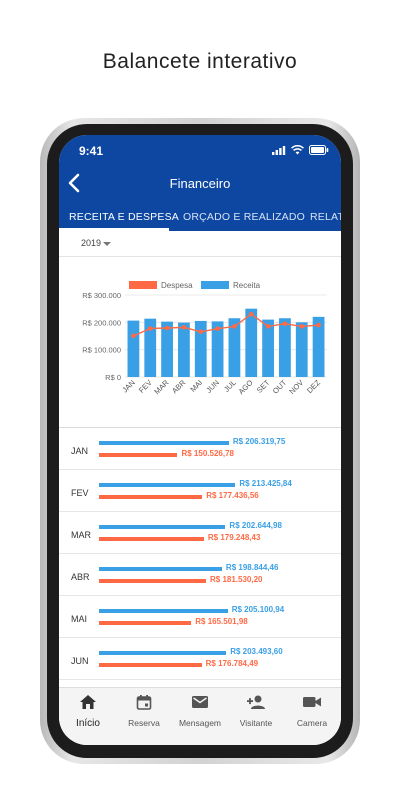 This screenshot has height=800, width=400. I want to click on battery-icon, so click(319, 150).